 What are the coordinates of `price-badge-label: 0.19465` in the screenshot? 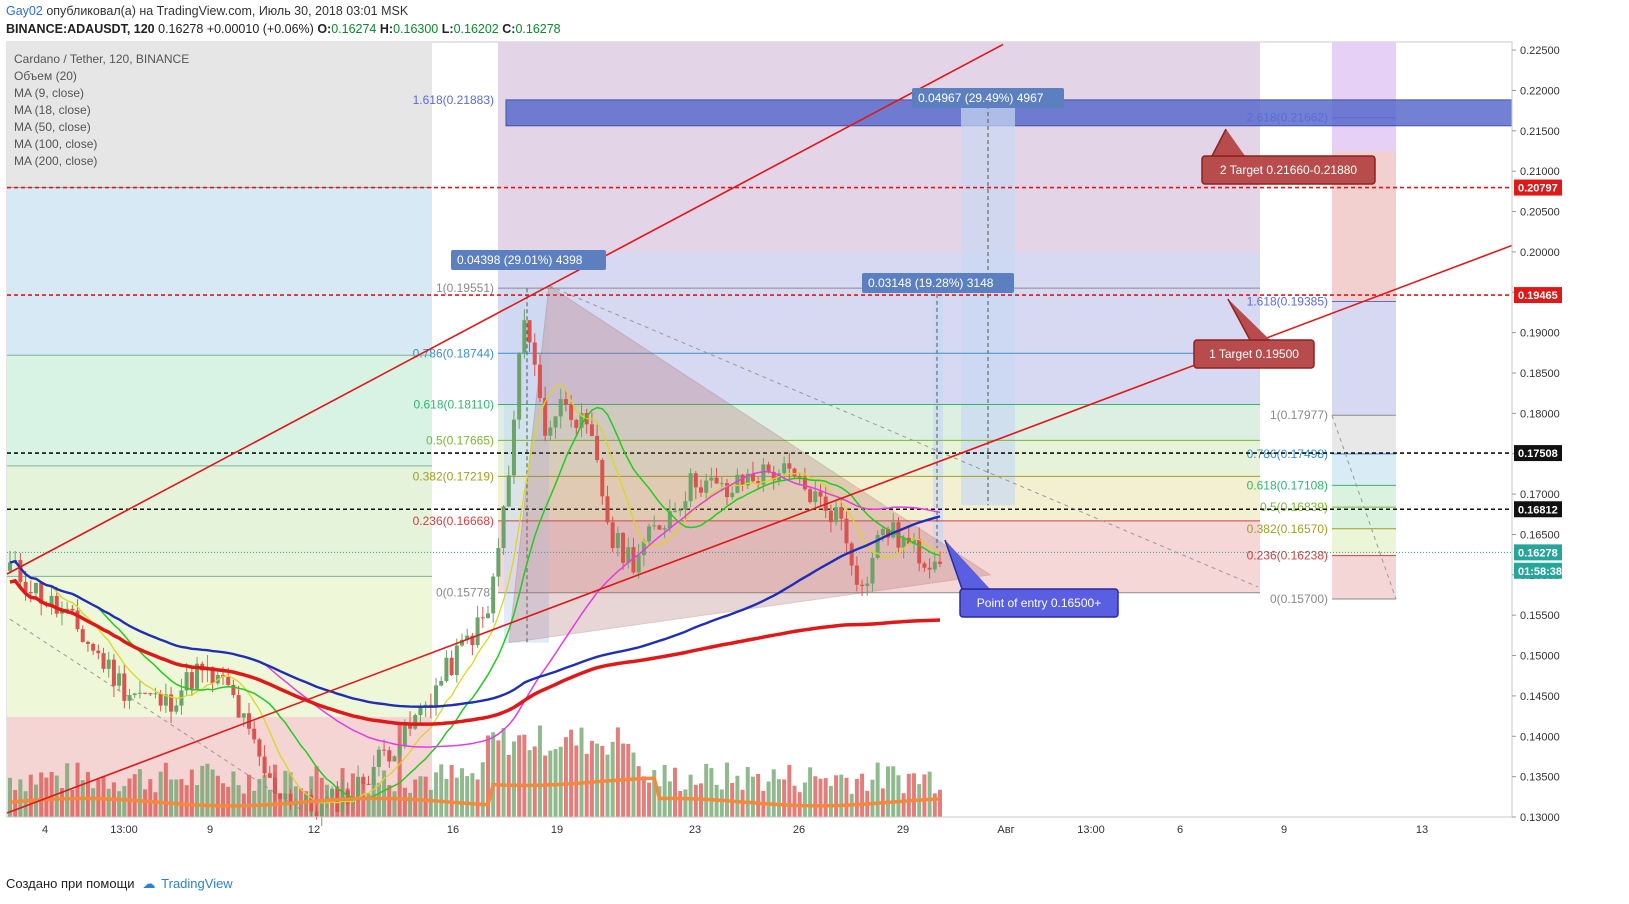 It's located at (1538, 296).